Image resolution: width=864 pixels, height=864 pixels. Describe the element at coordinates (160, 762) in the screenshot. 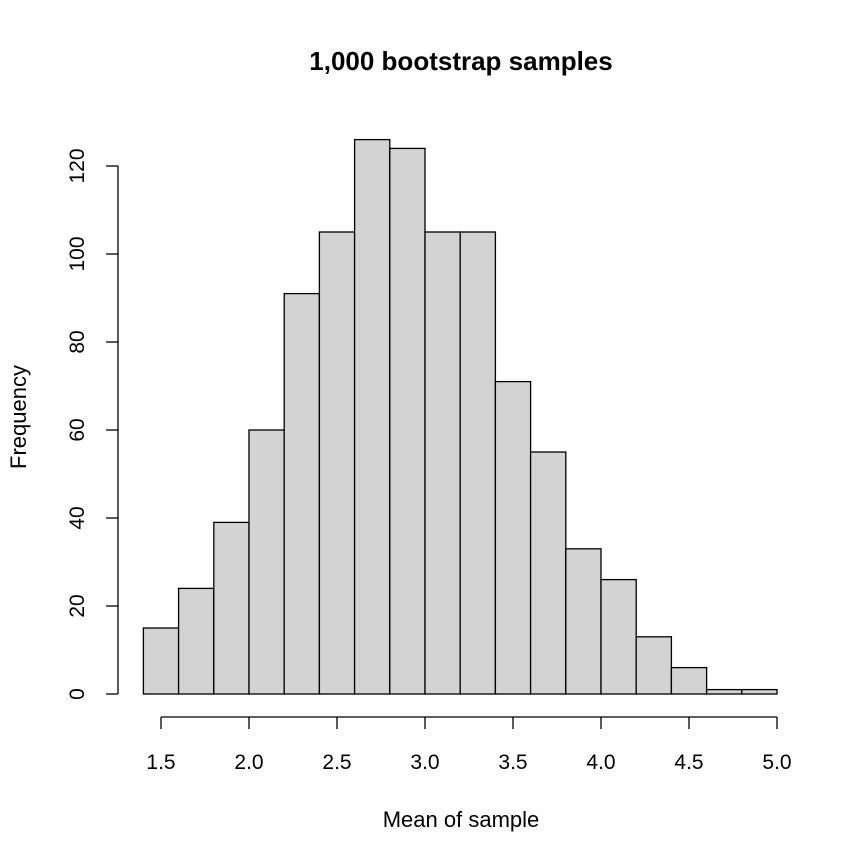

I see `x-tick-label: 1.5` at that location.